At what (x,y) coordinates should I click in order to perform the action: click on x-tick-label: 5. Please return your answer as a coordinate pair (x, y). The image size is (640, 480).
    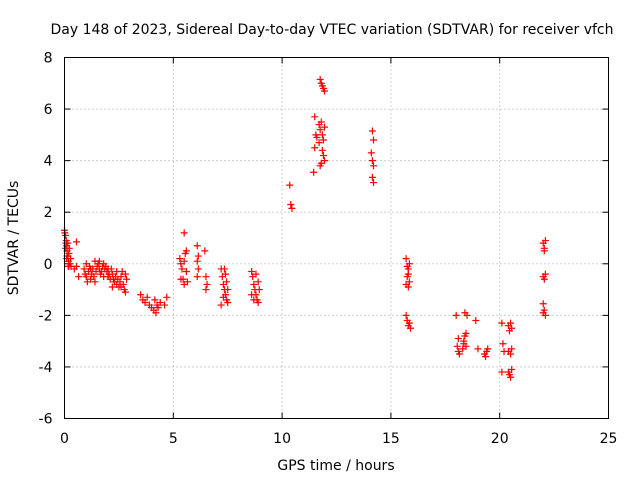
    Looking at the image, I should click on (173, 439).